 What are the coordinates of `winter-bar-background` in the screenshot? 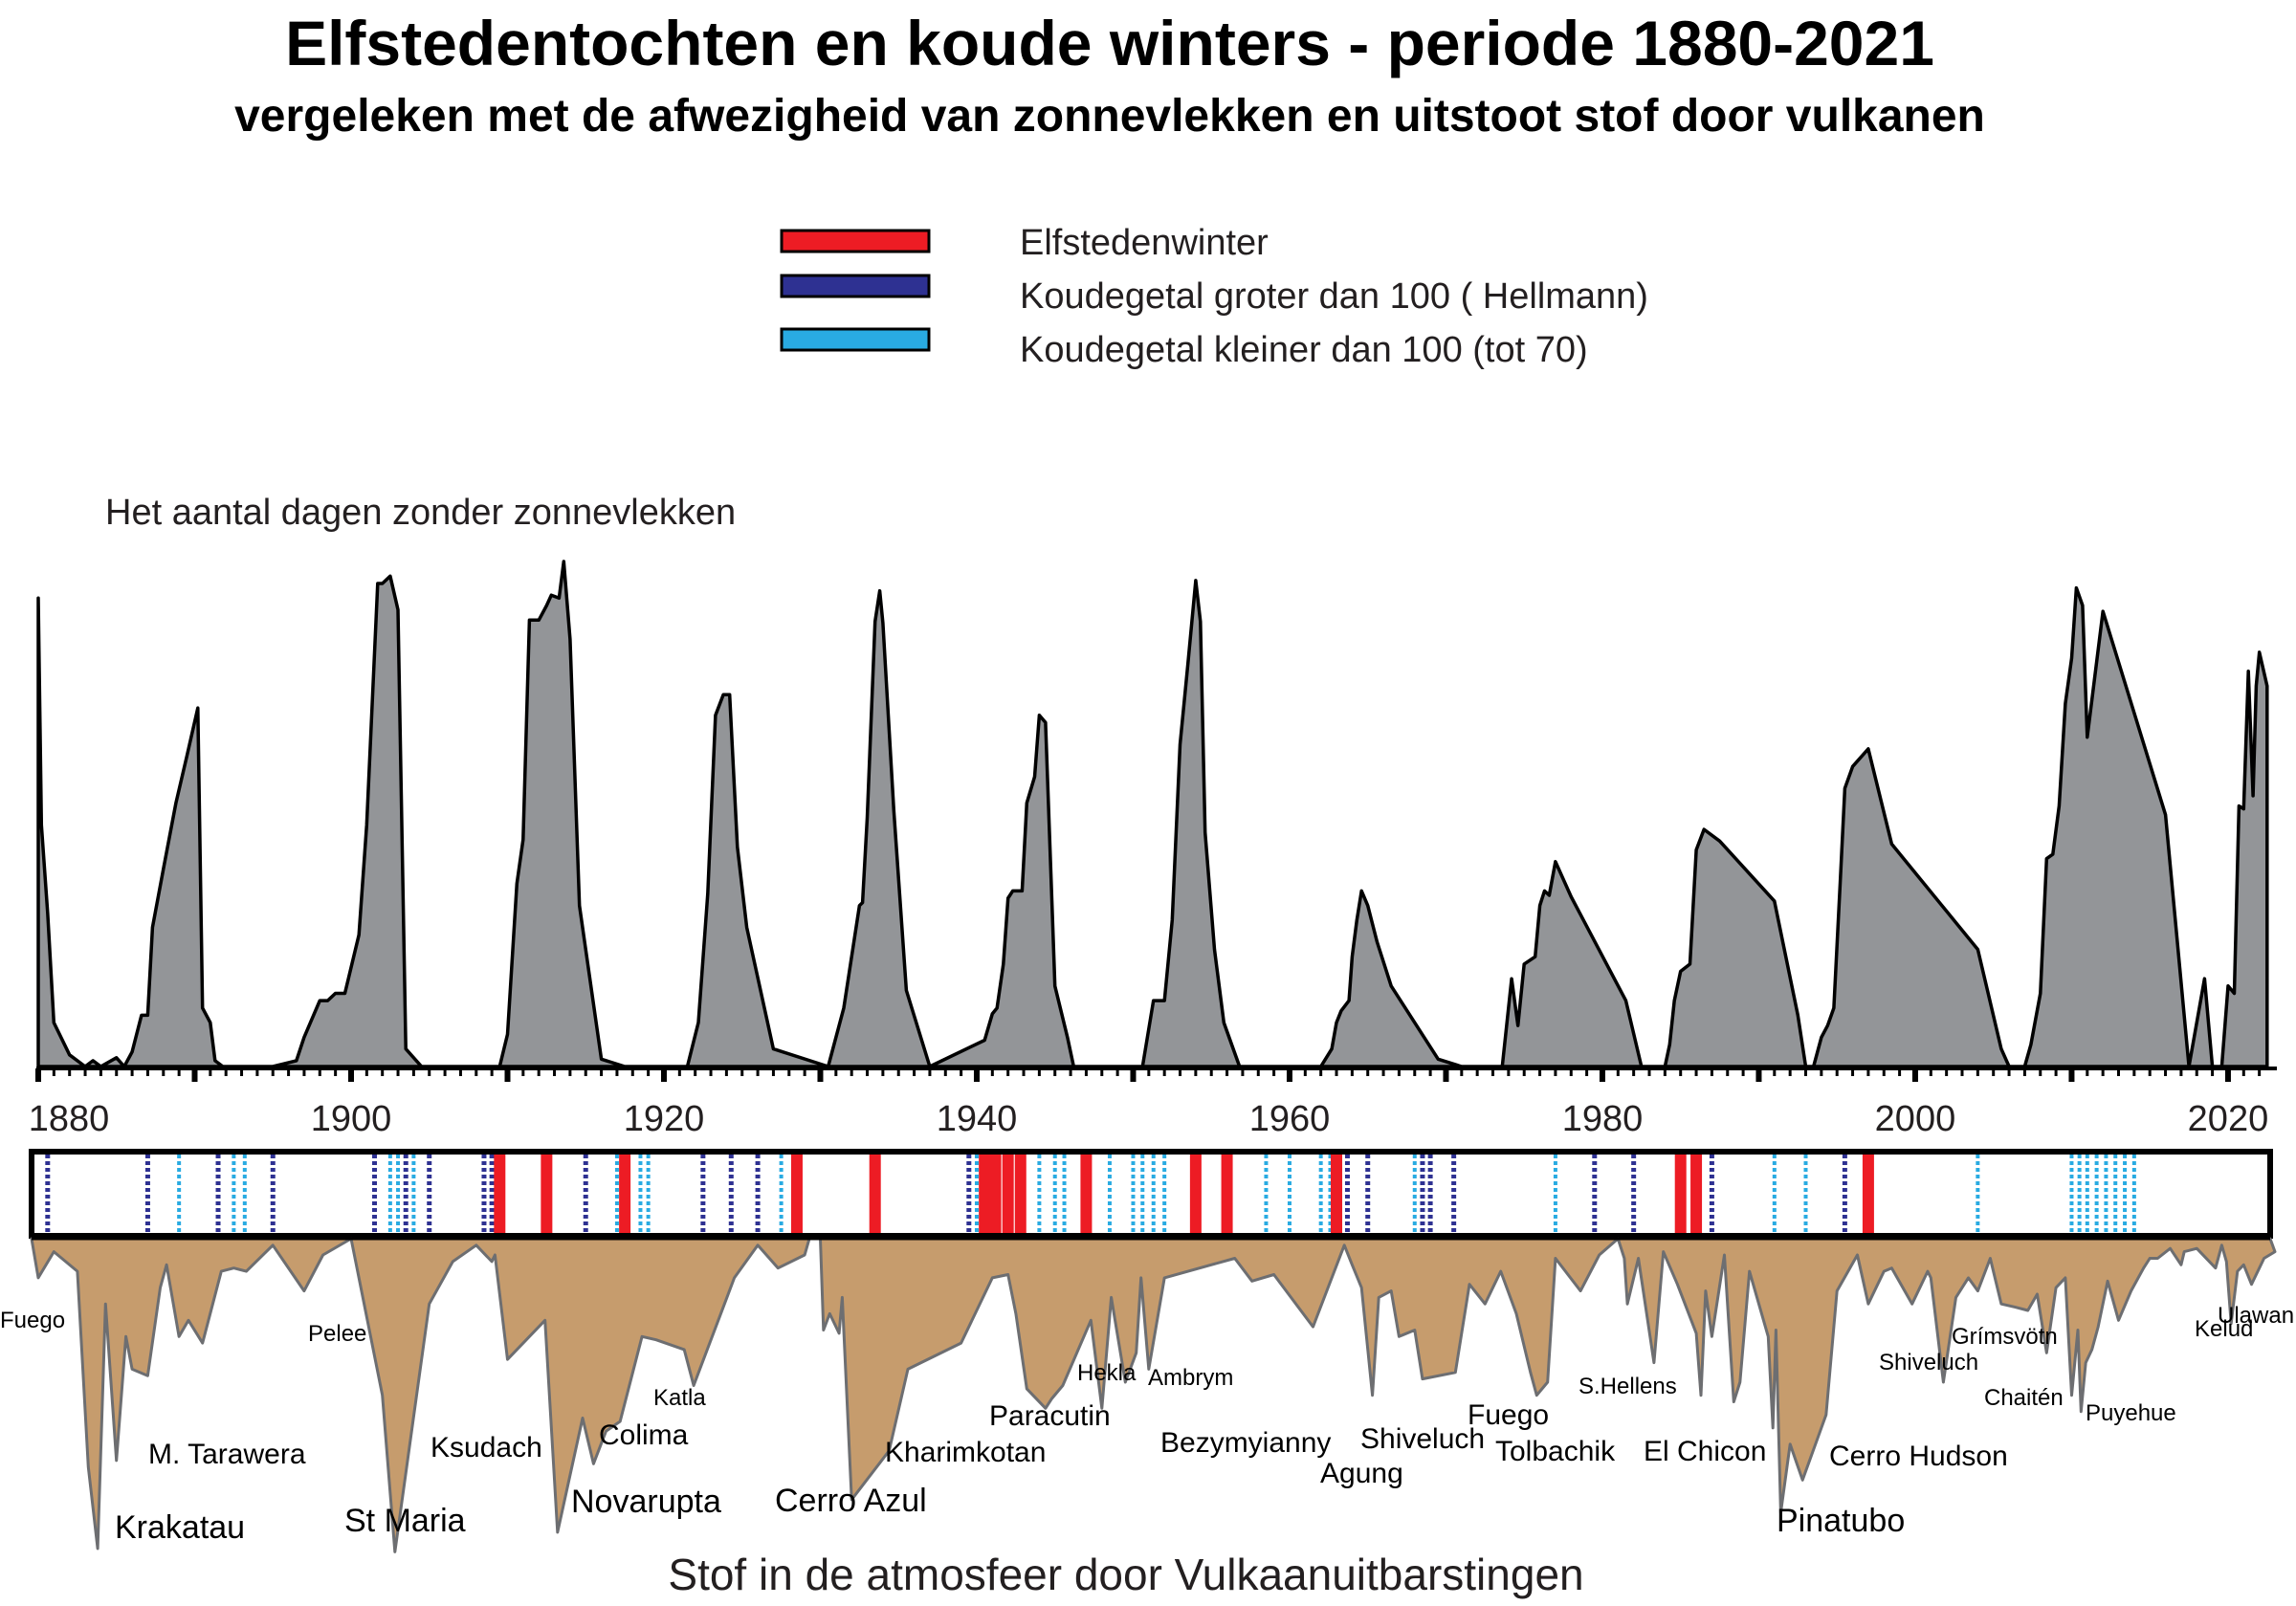 It's located at (1151, 1194).